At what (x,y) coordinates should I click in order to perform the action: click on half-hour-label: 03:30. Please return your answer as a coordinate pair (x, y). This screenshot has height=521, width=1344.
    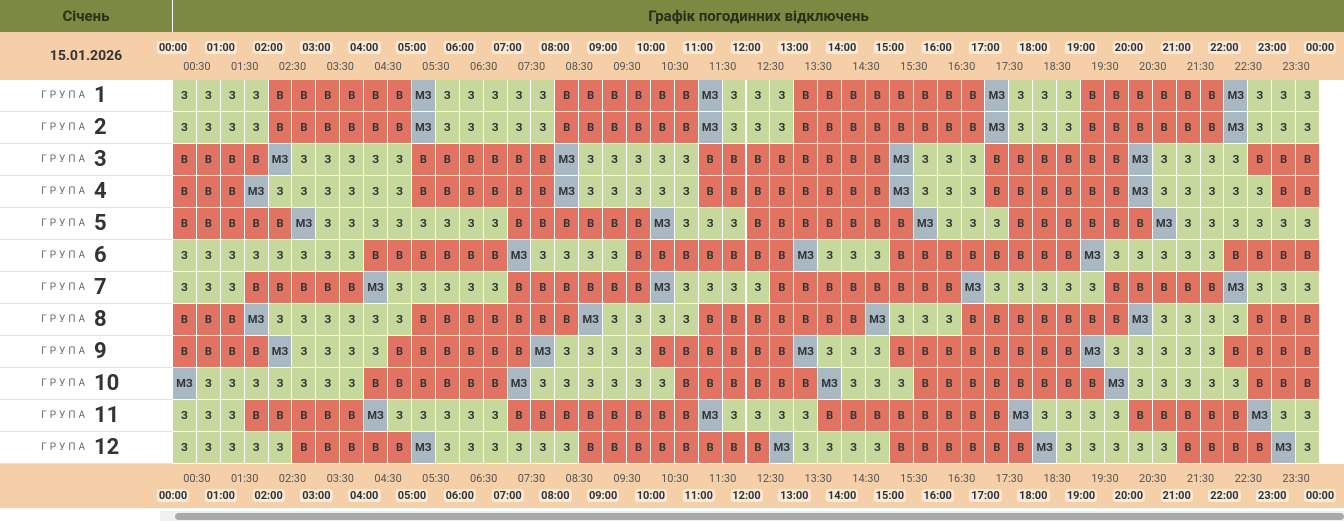
    Looking at the image, I should click on (340, 478).